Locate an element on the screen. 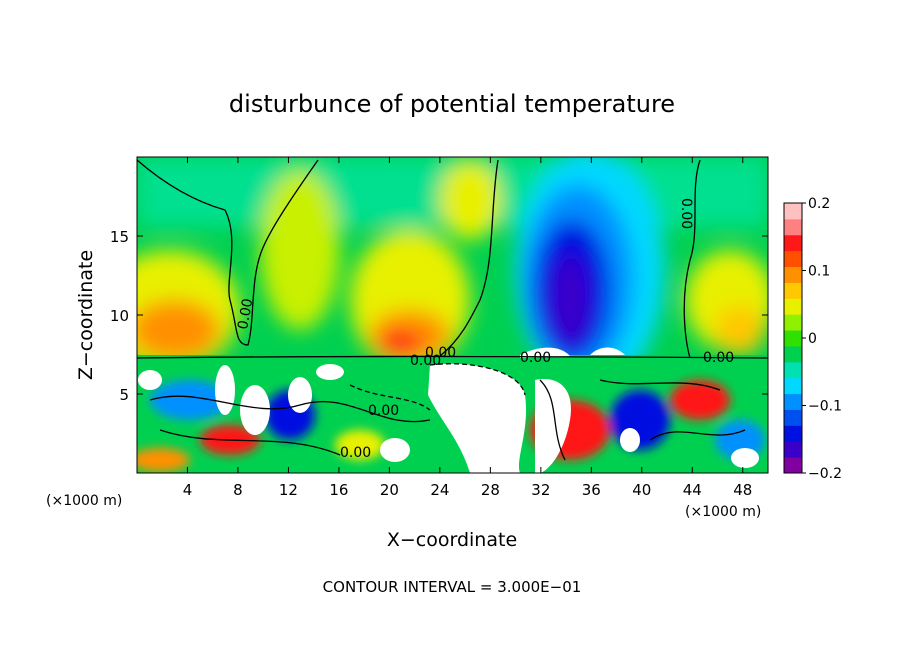  x-tick-label: 12 is located at coordinates (288, 490).